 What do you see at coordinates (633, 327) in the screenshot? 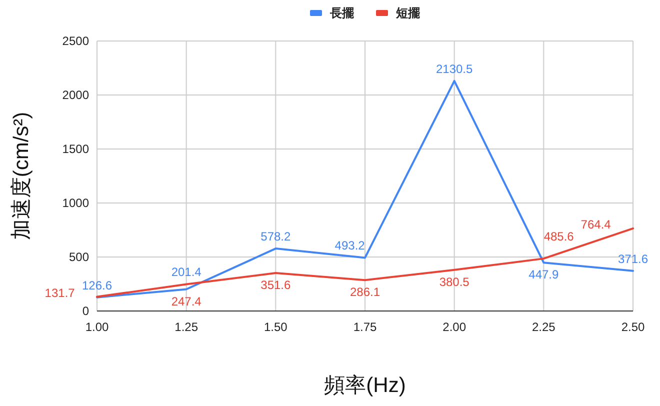
I see `x-tick-label: 2.50` at bounding box center [633, 327].